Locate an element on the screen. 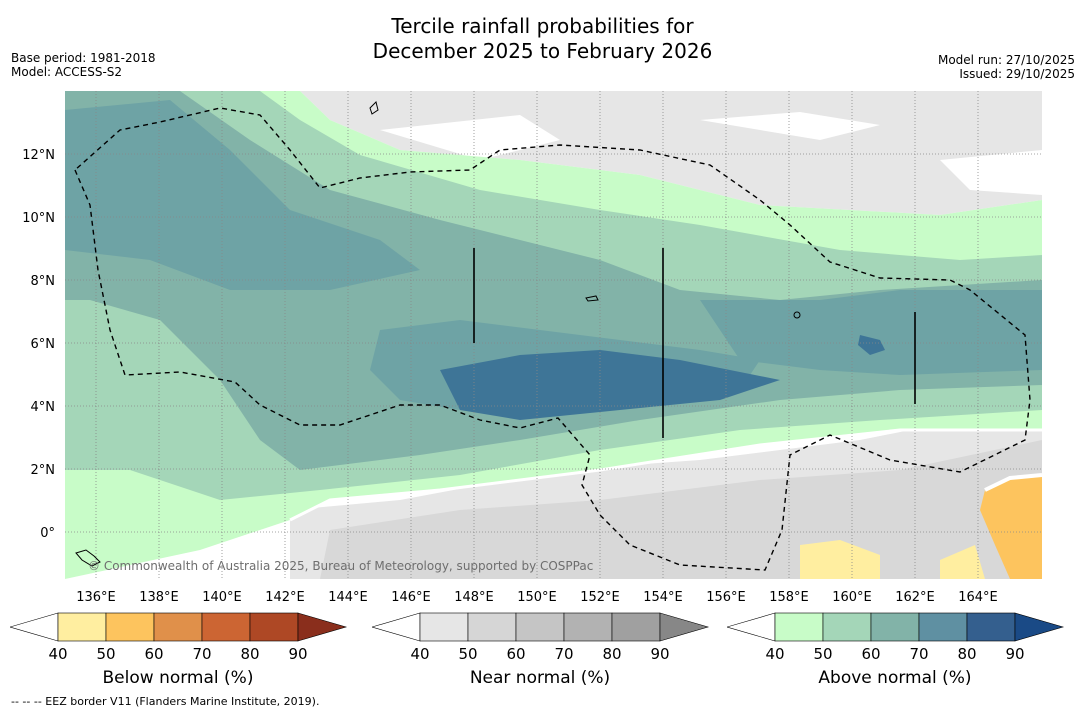 The width and height of the screenshot is (1085, 713). colorbar-above-normal: 40 50 60 70 80 90 is located at coordinates (896, 637).